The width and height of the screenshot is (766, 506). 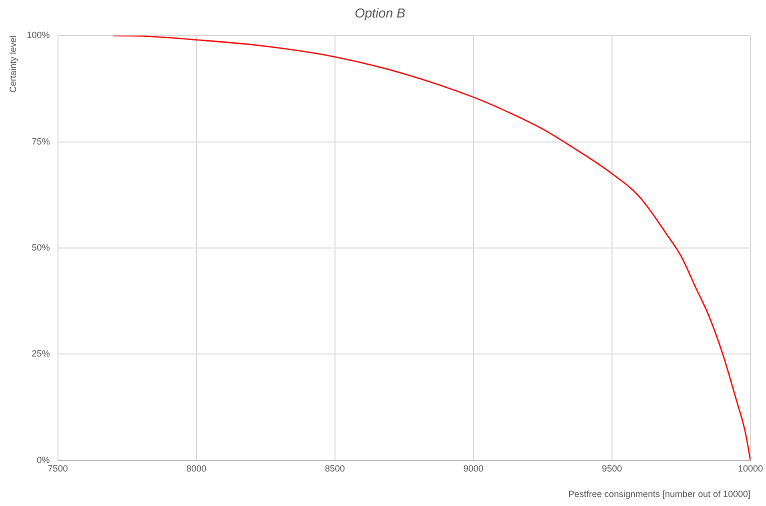 What do you see at coordinates (334, 468) in the screenshot?
I see `x-tick-label: 8500` at bounding box center [334, 468].